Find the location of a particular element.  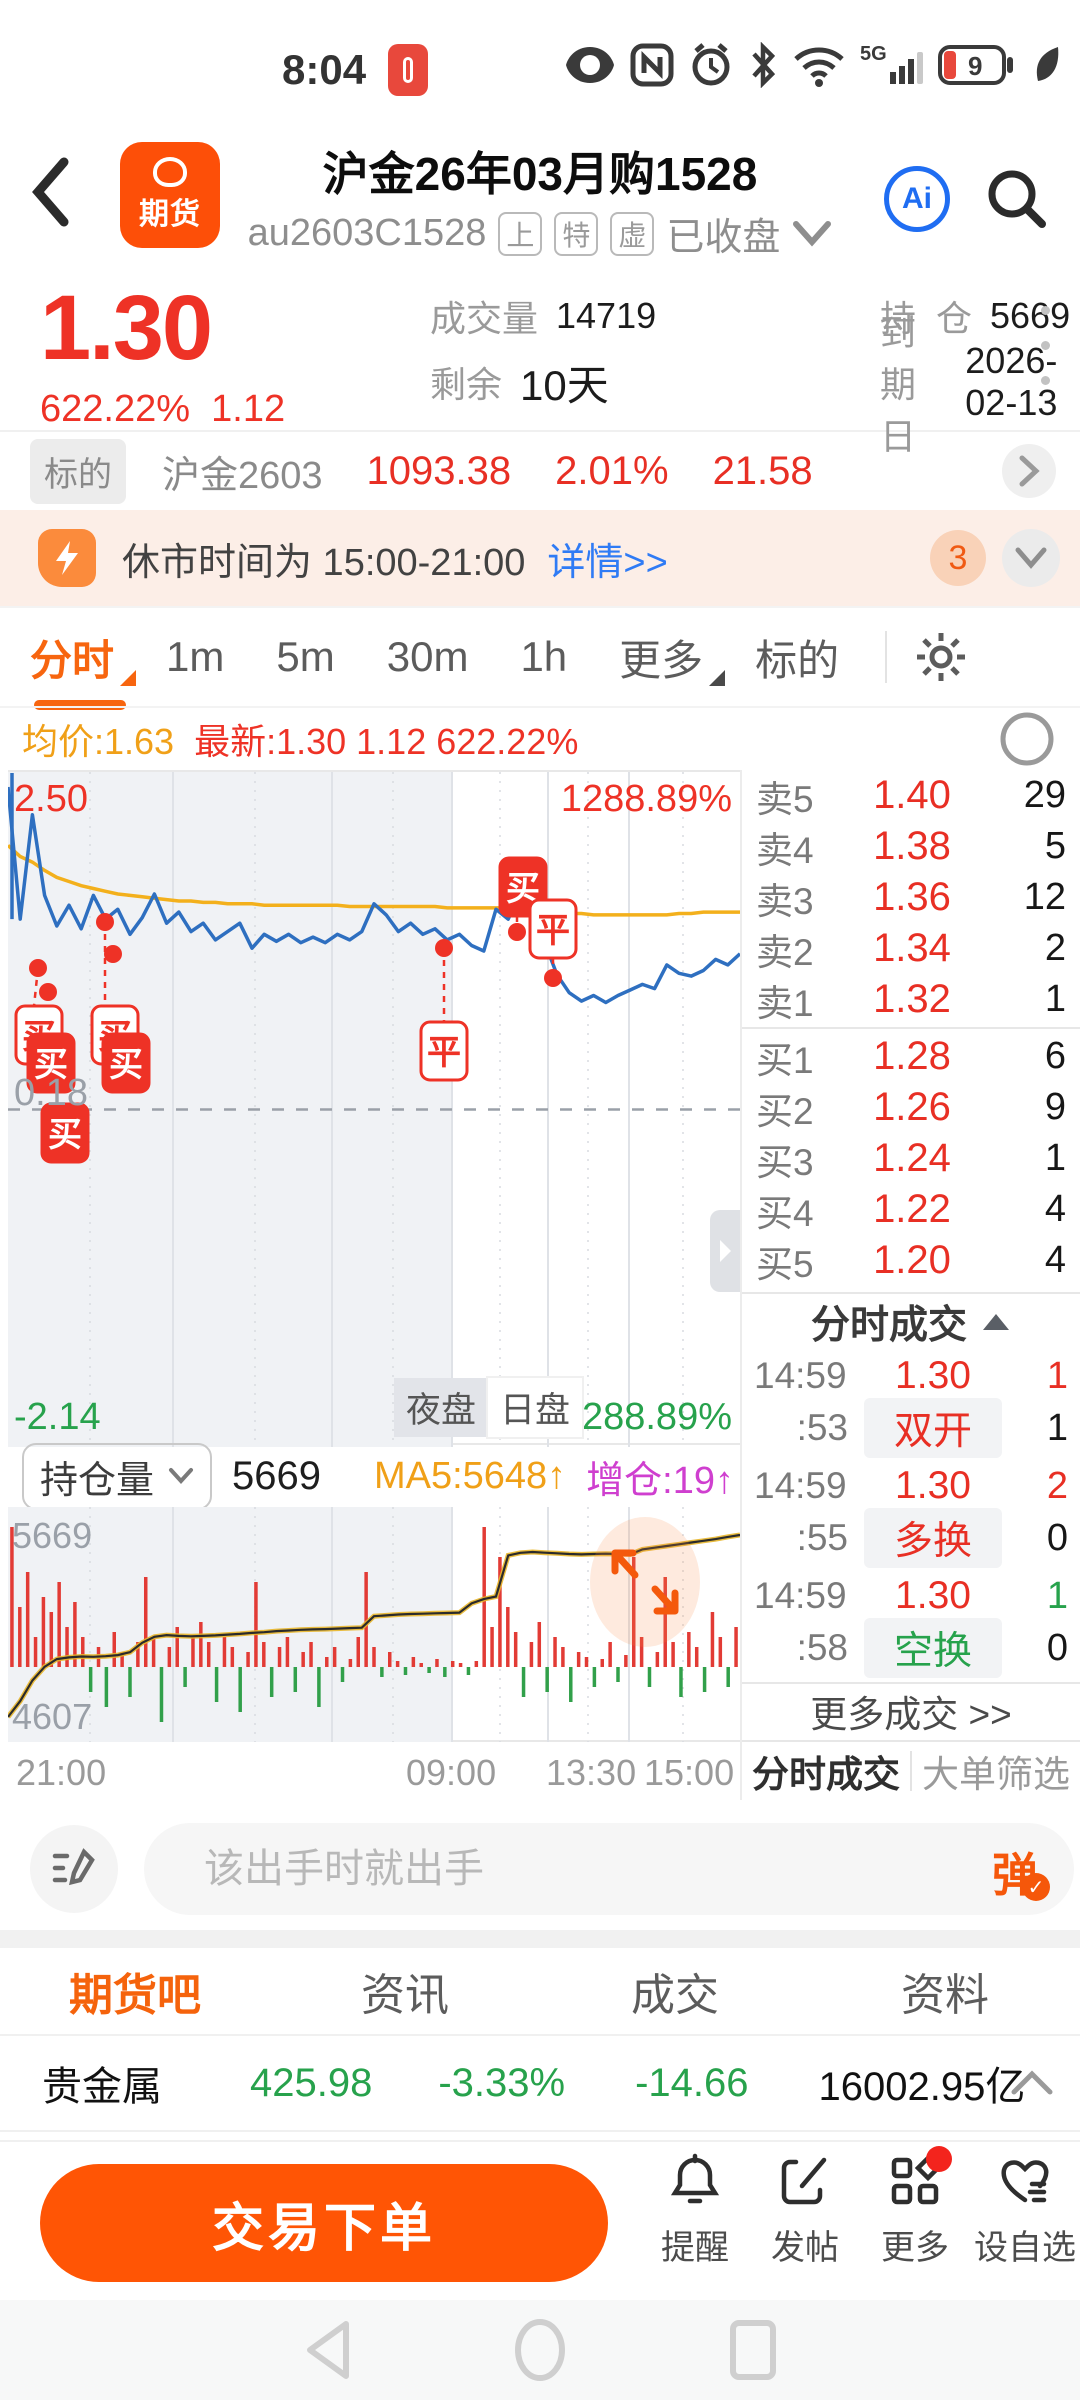

gear-icon is located at coordinates (941, 657).